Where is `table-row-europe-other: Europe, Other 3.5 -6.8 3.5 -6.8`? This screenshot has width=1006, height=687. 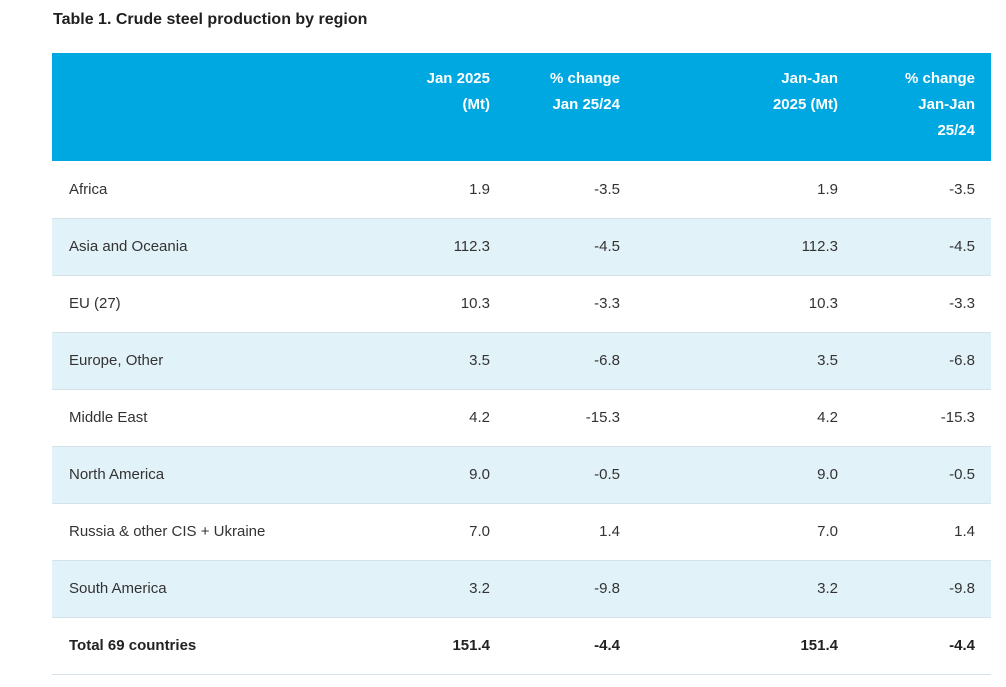 table-row-europe-other: Europe, Other 3.5 -6.8 3.5 -6.8 is located at coordinates (521, 361).